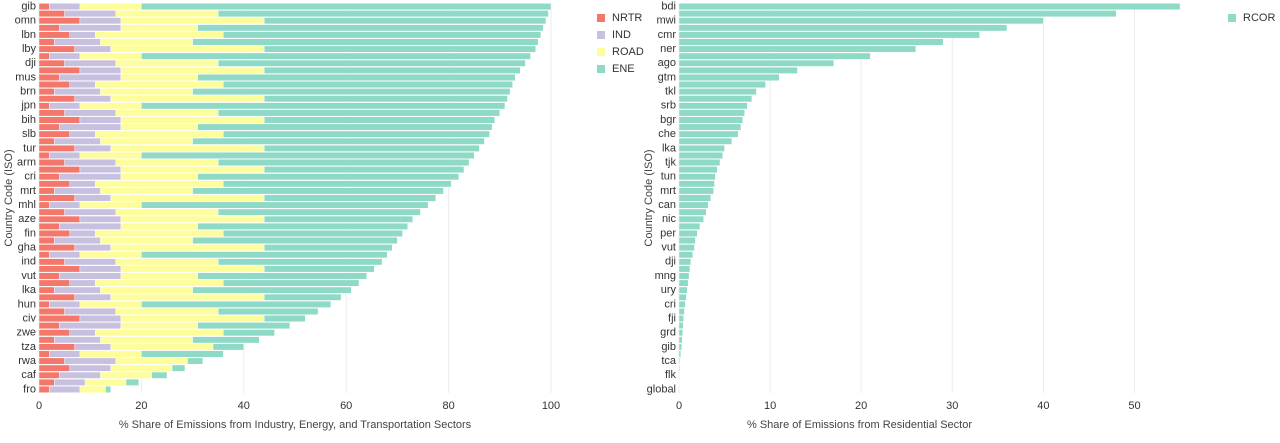  I want to click on y-tick-label: aze, so click(27, 219).